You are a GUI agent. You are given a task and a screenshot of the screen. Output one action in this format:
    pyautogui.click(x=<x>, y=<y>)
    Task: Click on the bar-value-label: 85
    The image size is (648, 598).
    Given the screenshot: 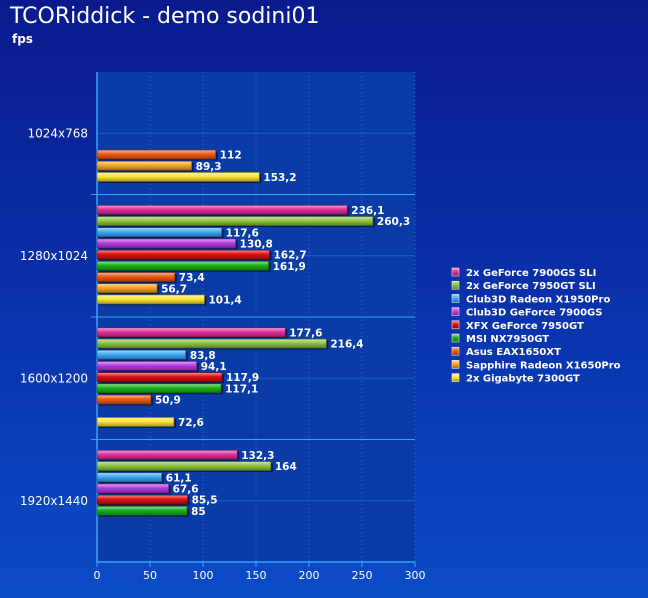 What is the action you would take?
    pyautogui.click(x=198, y=512)
    